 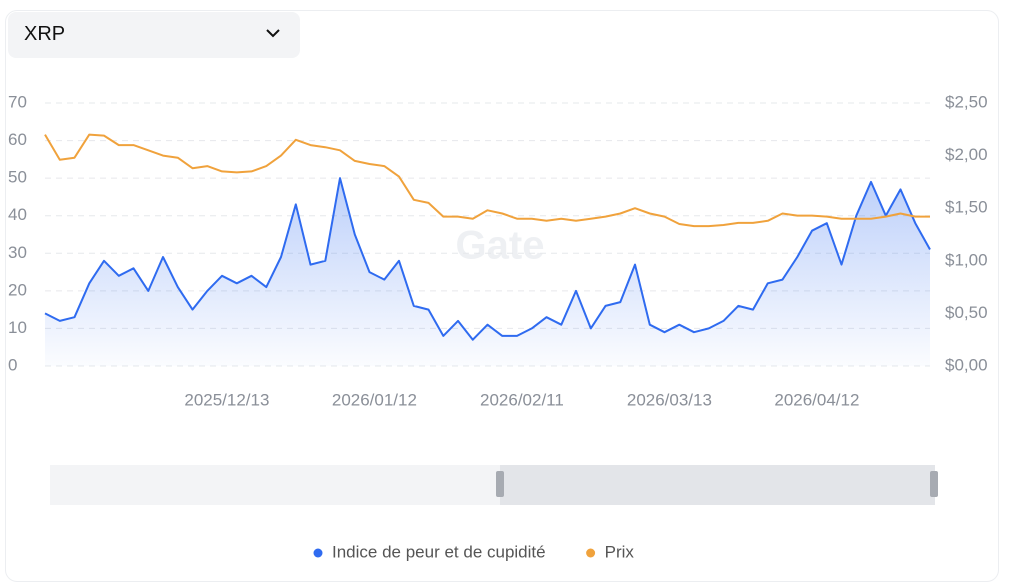 What do you see at coordinates (273, 33) in the screenshot?
I see `chevron` at bounding box center [273, 33].